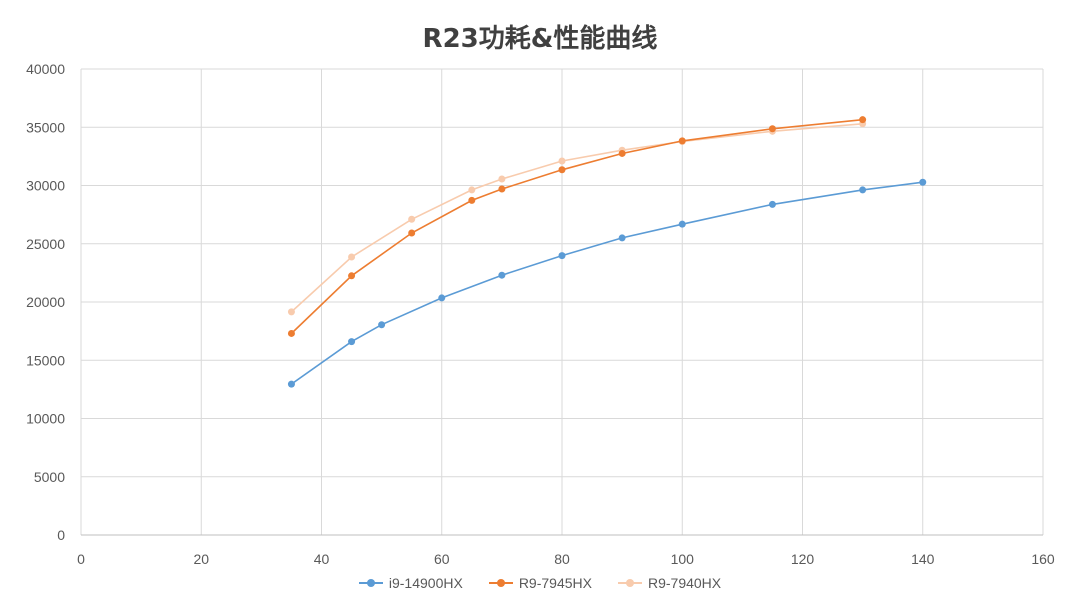 Image resolution: width=1080 pixels, height=608 pixels. Describe the element at coordinates (45, 244) in the screenshot. I see `y-tick-label: 25000` at that location.